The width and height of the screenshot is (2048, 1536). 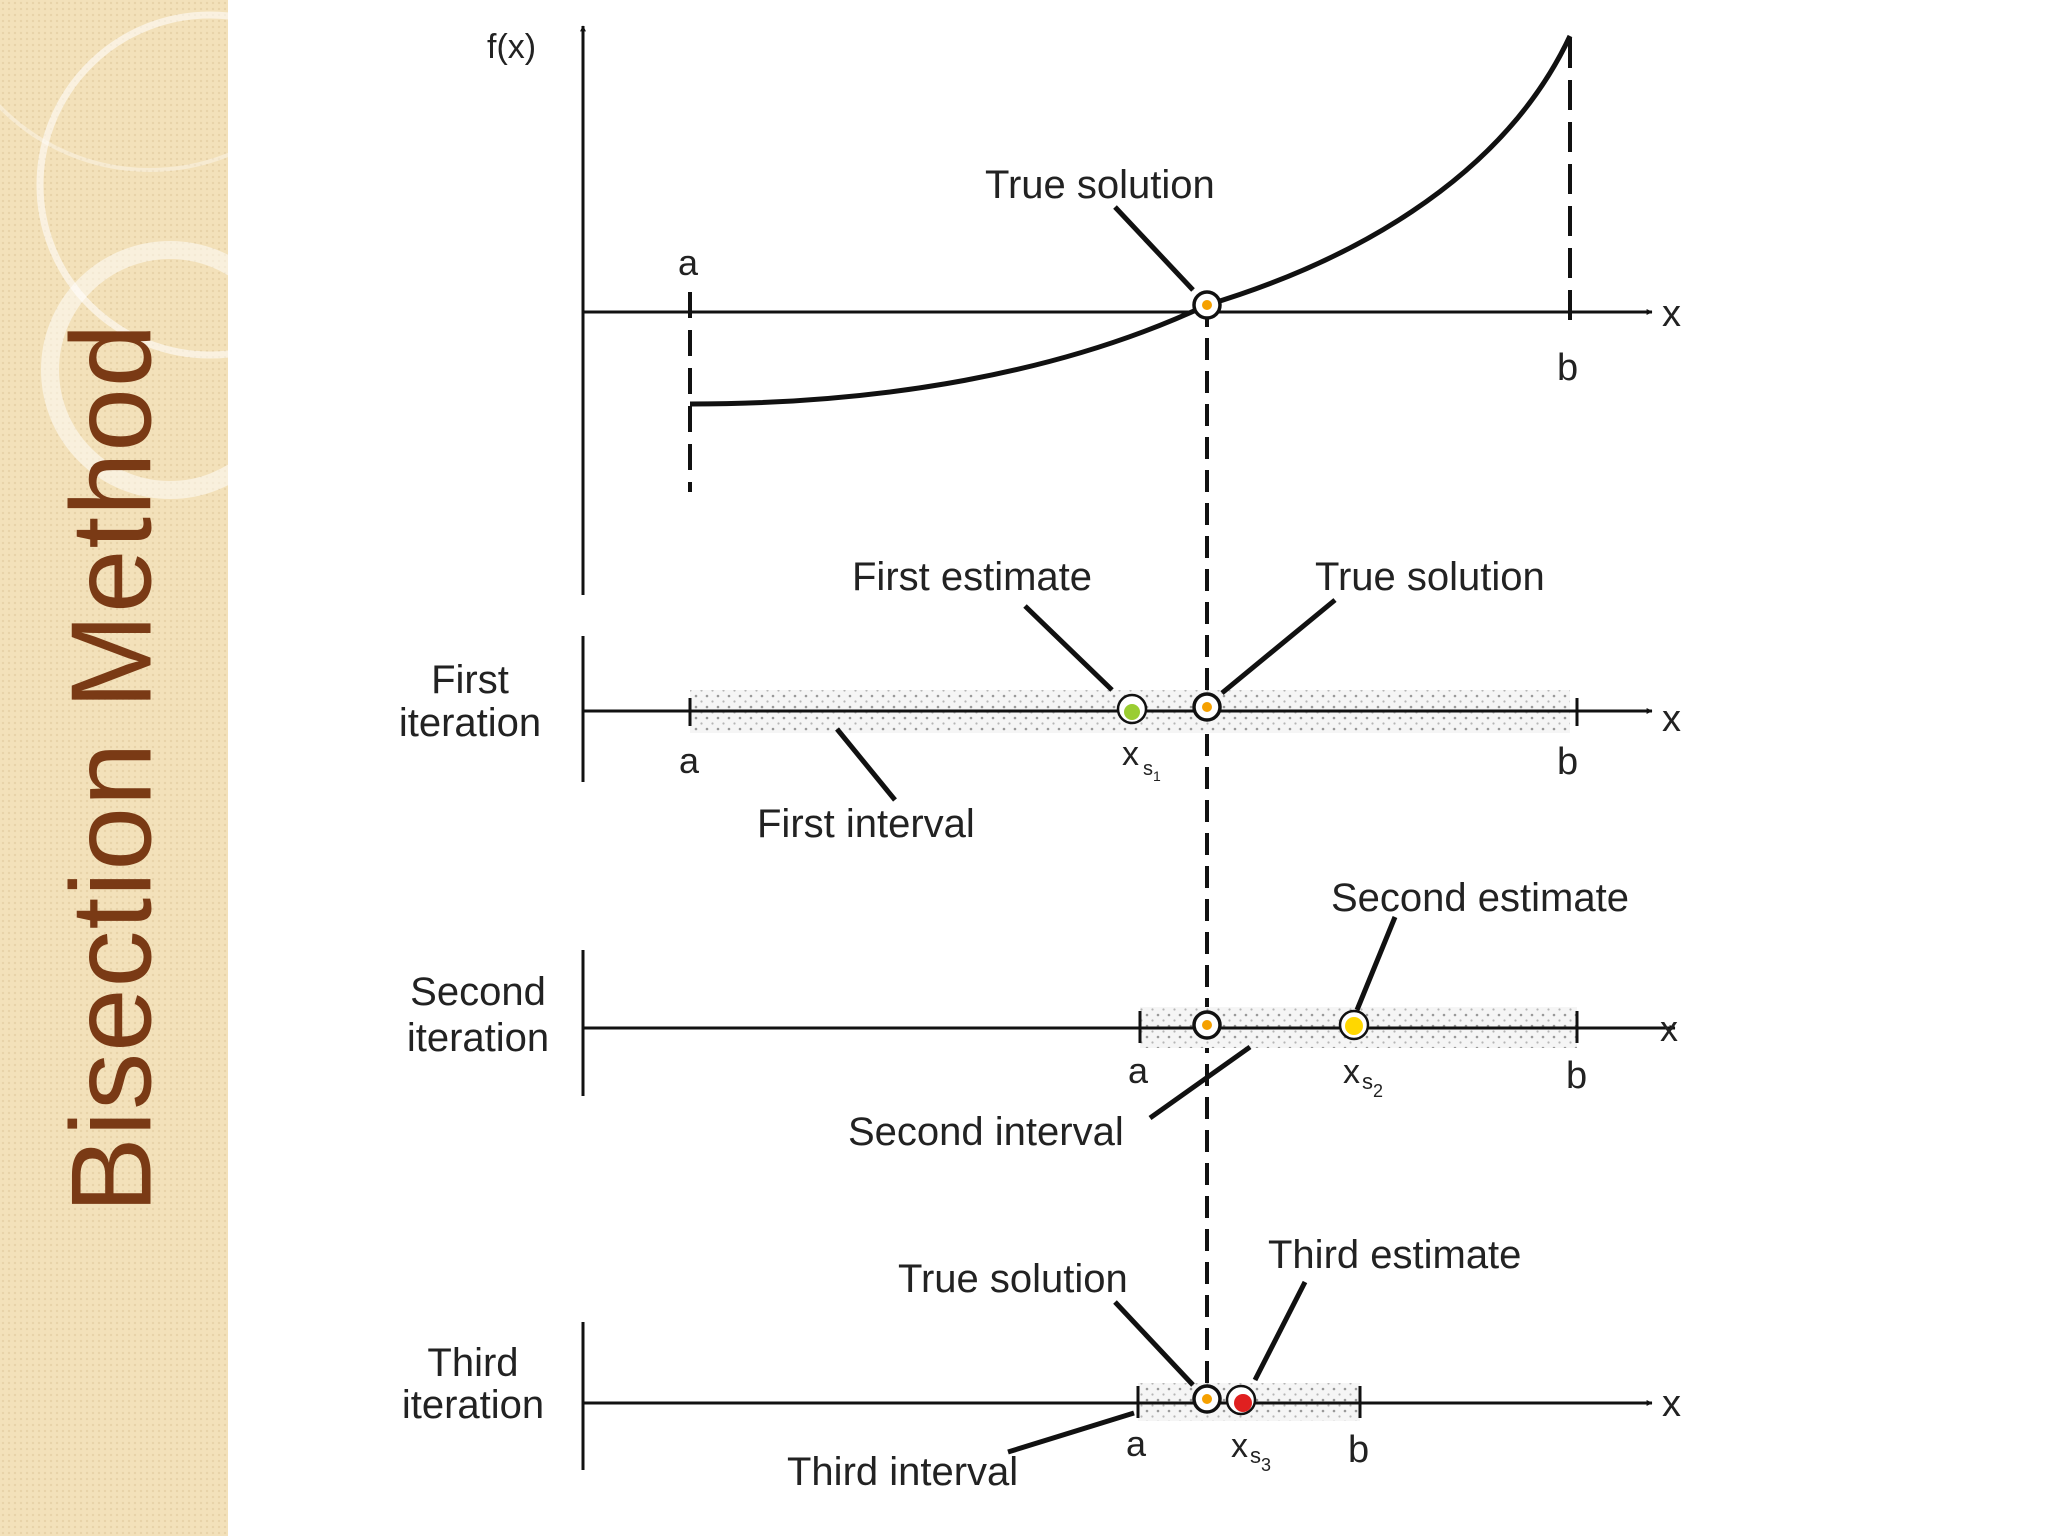 I want to click on first-interval-label: First interval, so click(x=866, y=824).